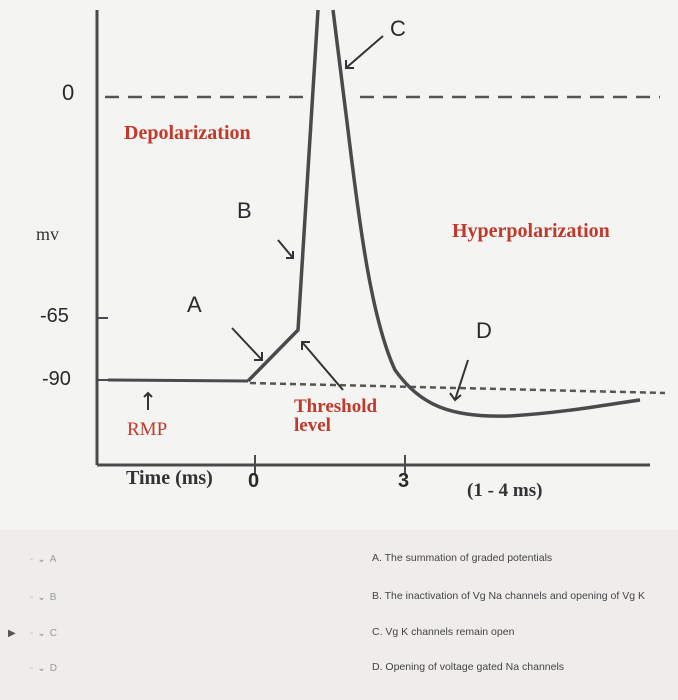  Describe the element at coordinates (70, 668) in the screenshot. I see `answer-select-d: - ⌄ D` at that location.